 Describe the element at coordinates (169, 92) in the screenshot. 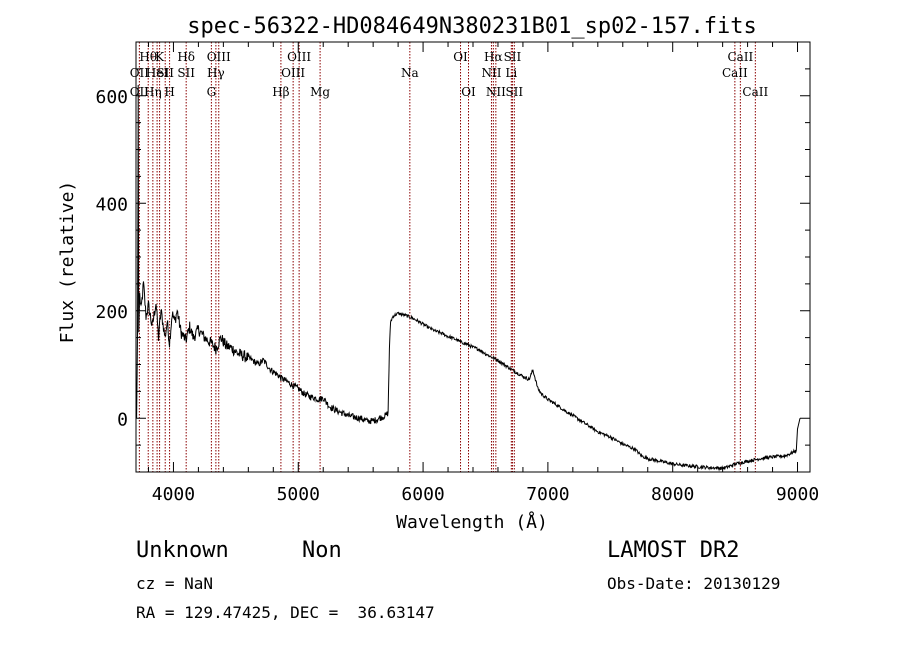

I see `line-marker-label: H` at that location.